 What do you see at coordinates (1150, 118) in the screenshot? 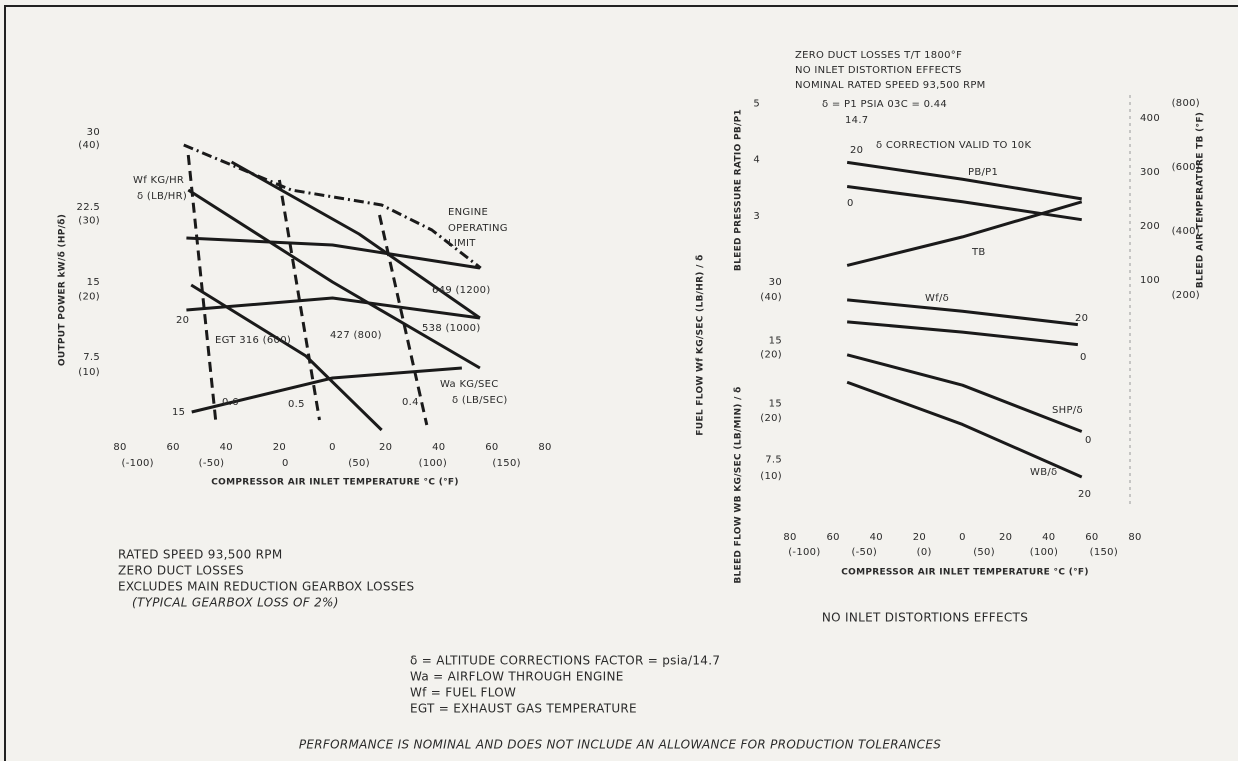
I see `y-tick-label: 400` at bounding box center [1150, 118].